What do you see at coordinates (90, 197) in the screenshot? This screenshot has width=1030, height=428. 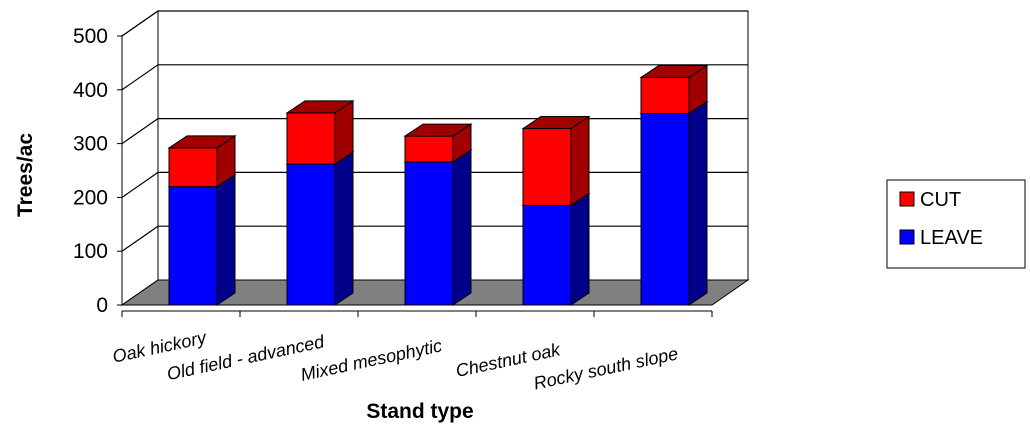 I see `y-tick-label: 200` at bounding box center [90, 197].